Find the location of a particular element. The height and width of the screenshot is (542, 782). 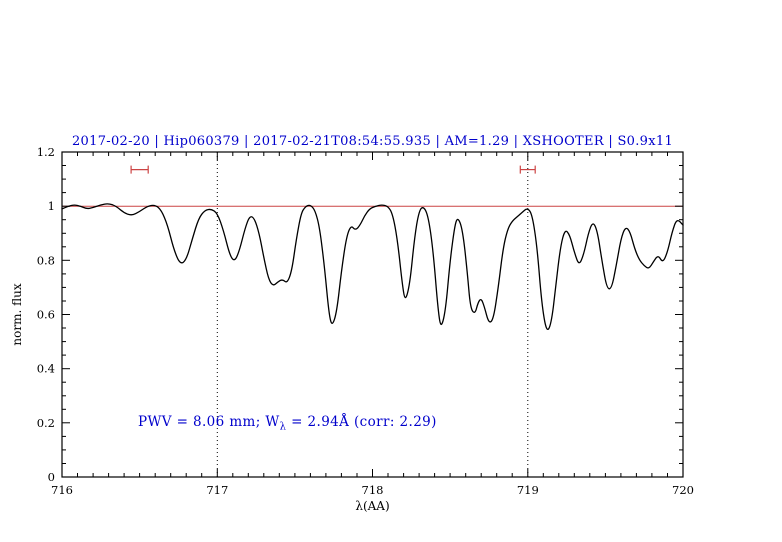

pwv-annotation-text: PWV = 8.06 mm; W is located at coordinates (209, 422).